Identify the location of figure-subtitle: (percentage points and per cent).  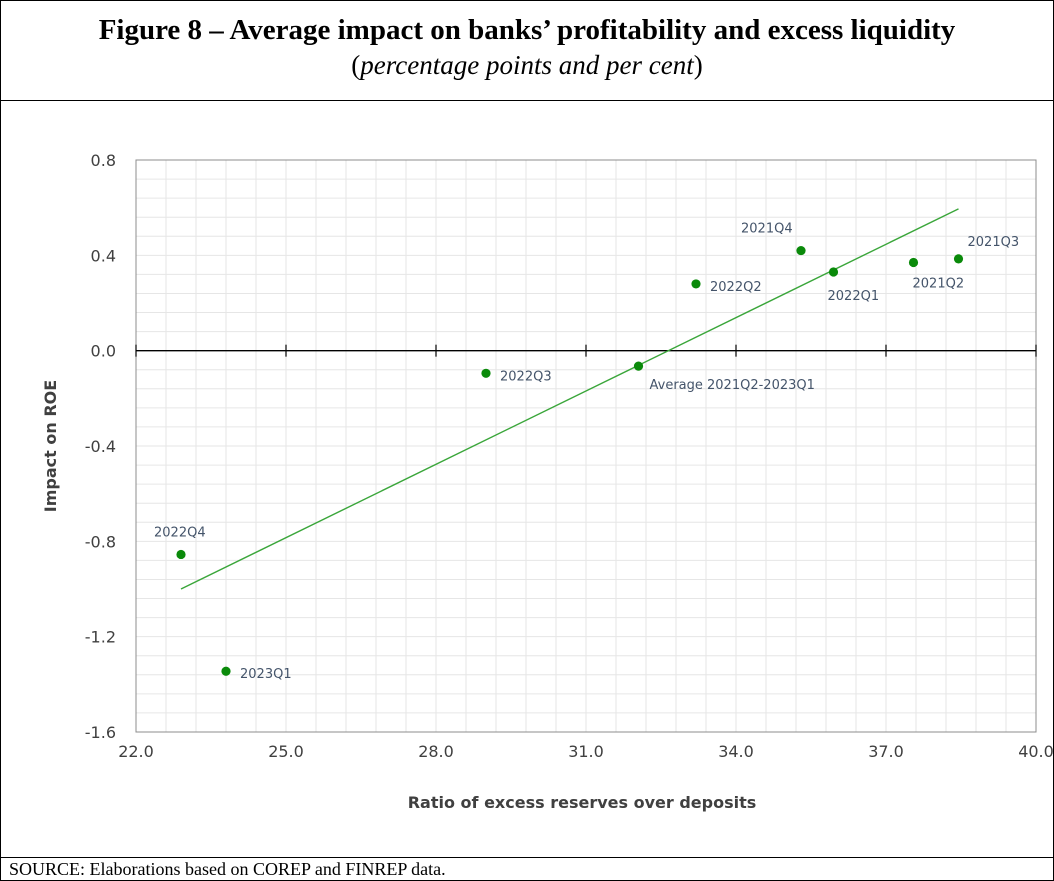
(527, 65).